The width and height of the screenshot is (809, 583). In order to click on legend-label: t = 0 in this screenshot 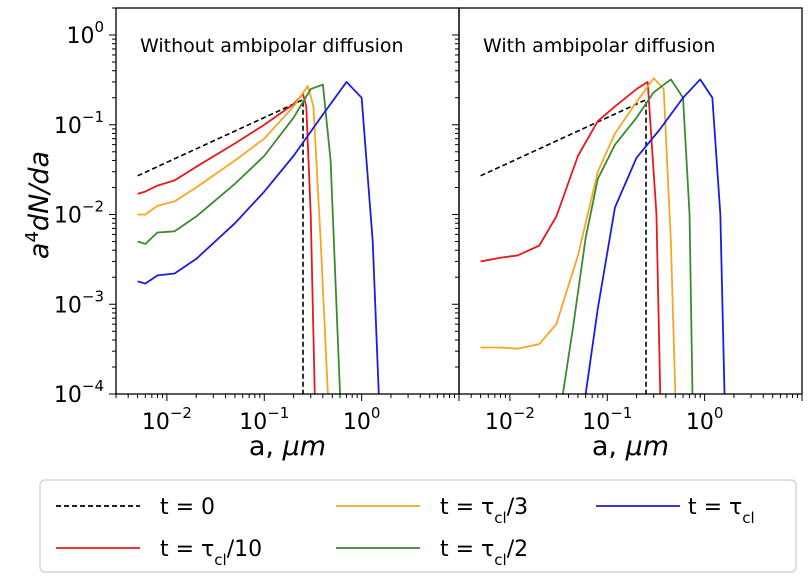, I will do `click(187, 507)`.